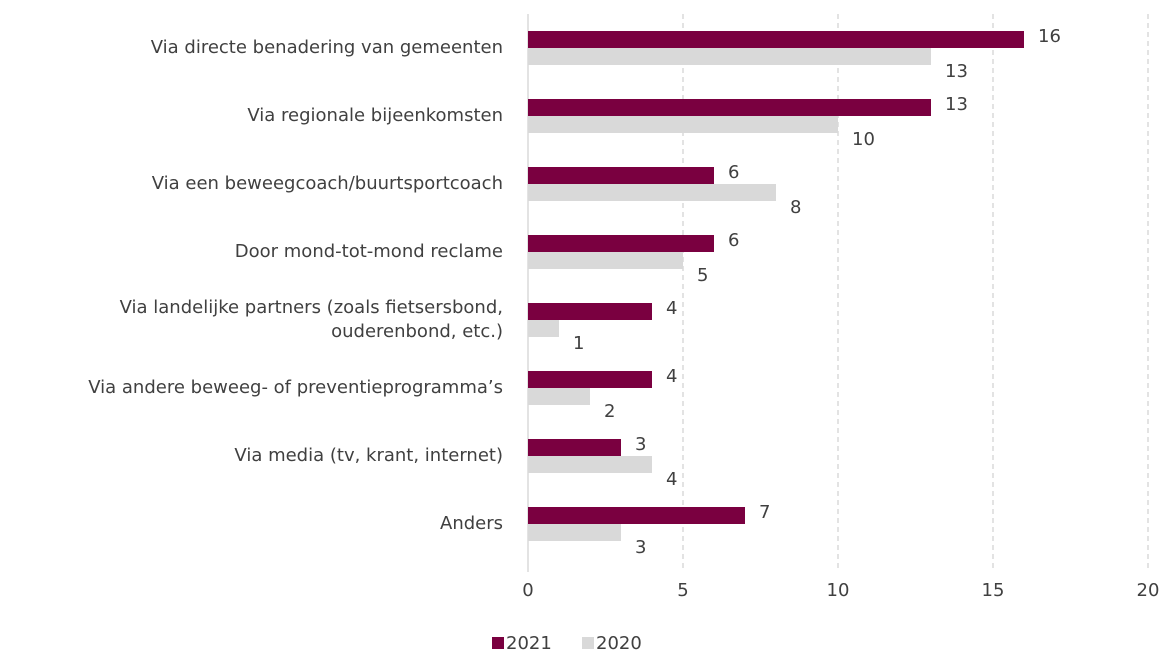 The width and height of the screenshot is (1163, 652). Describe the element at coordinates (1049, 36) in the screenshot. I see `value-label: 16` at that location.